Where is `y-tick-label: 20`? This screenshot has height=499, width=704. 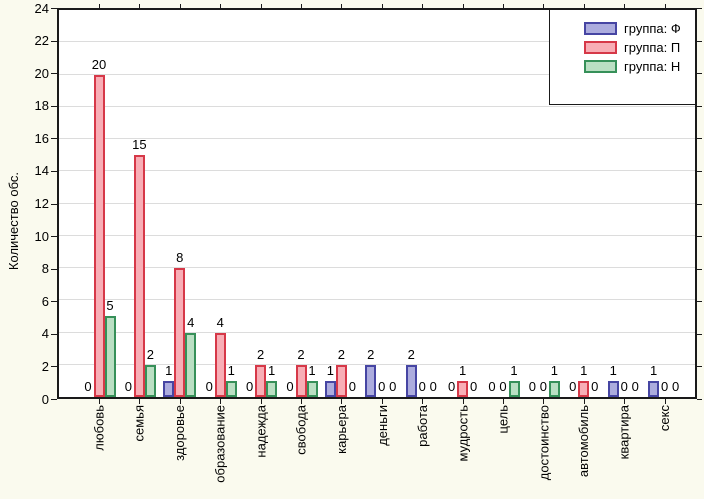
y-tick-label: 20 is located at coordinates (41, 73).